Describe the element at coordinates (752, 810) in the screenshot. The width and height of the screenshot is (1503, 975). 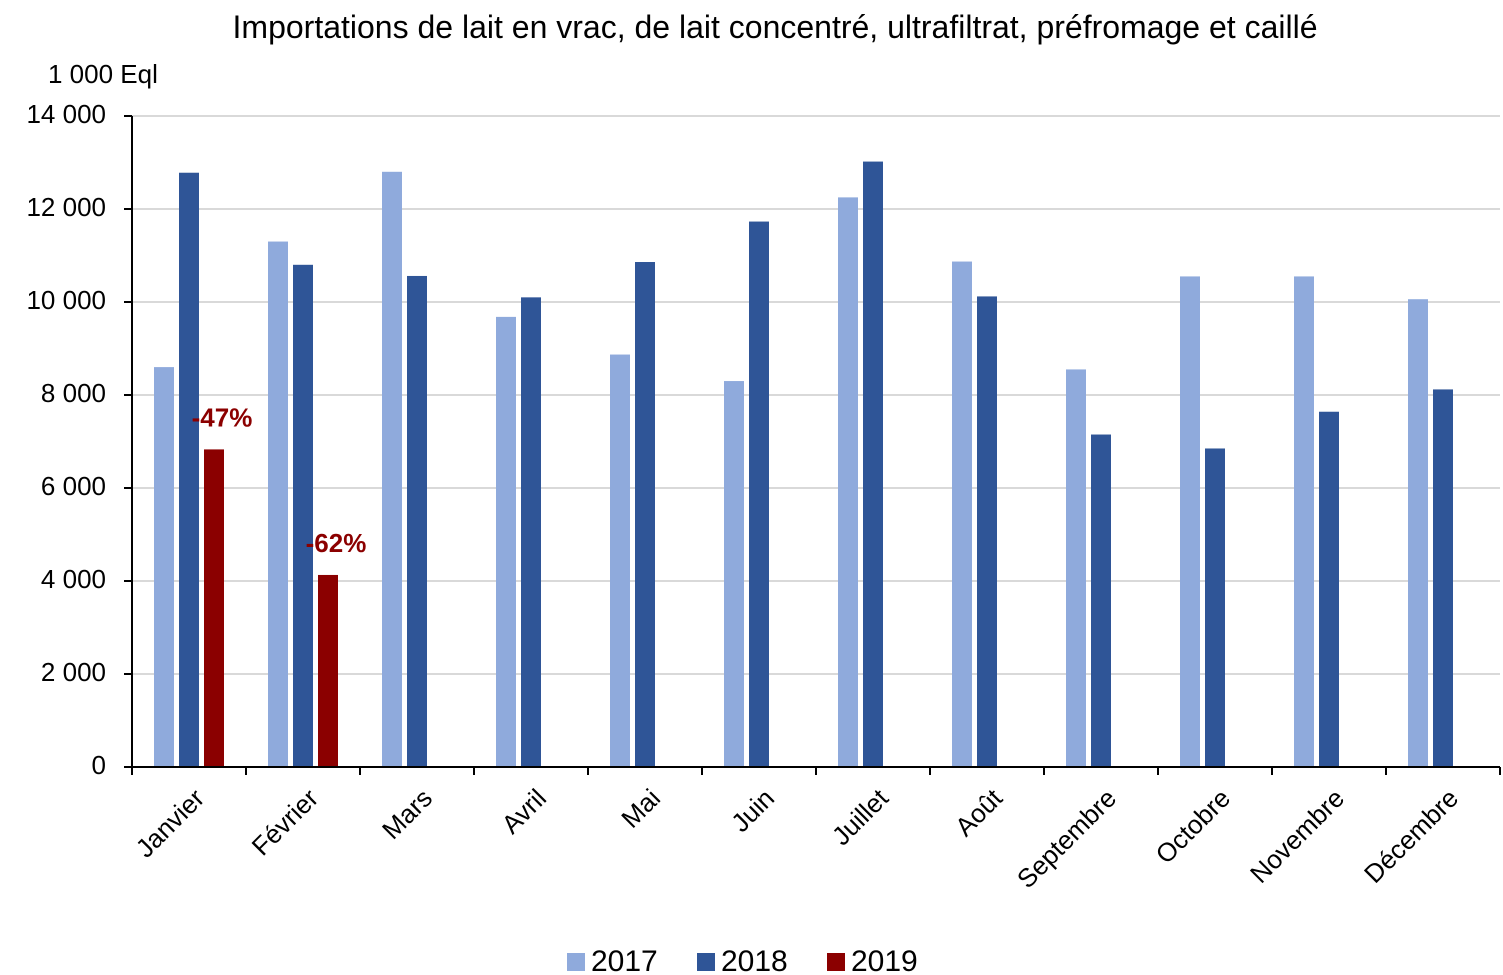
I see `x-tick-label: Juin` at that location.